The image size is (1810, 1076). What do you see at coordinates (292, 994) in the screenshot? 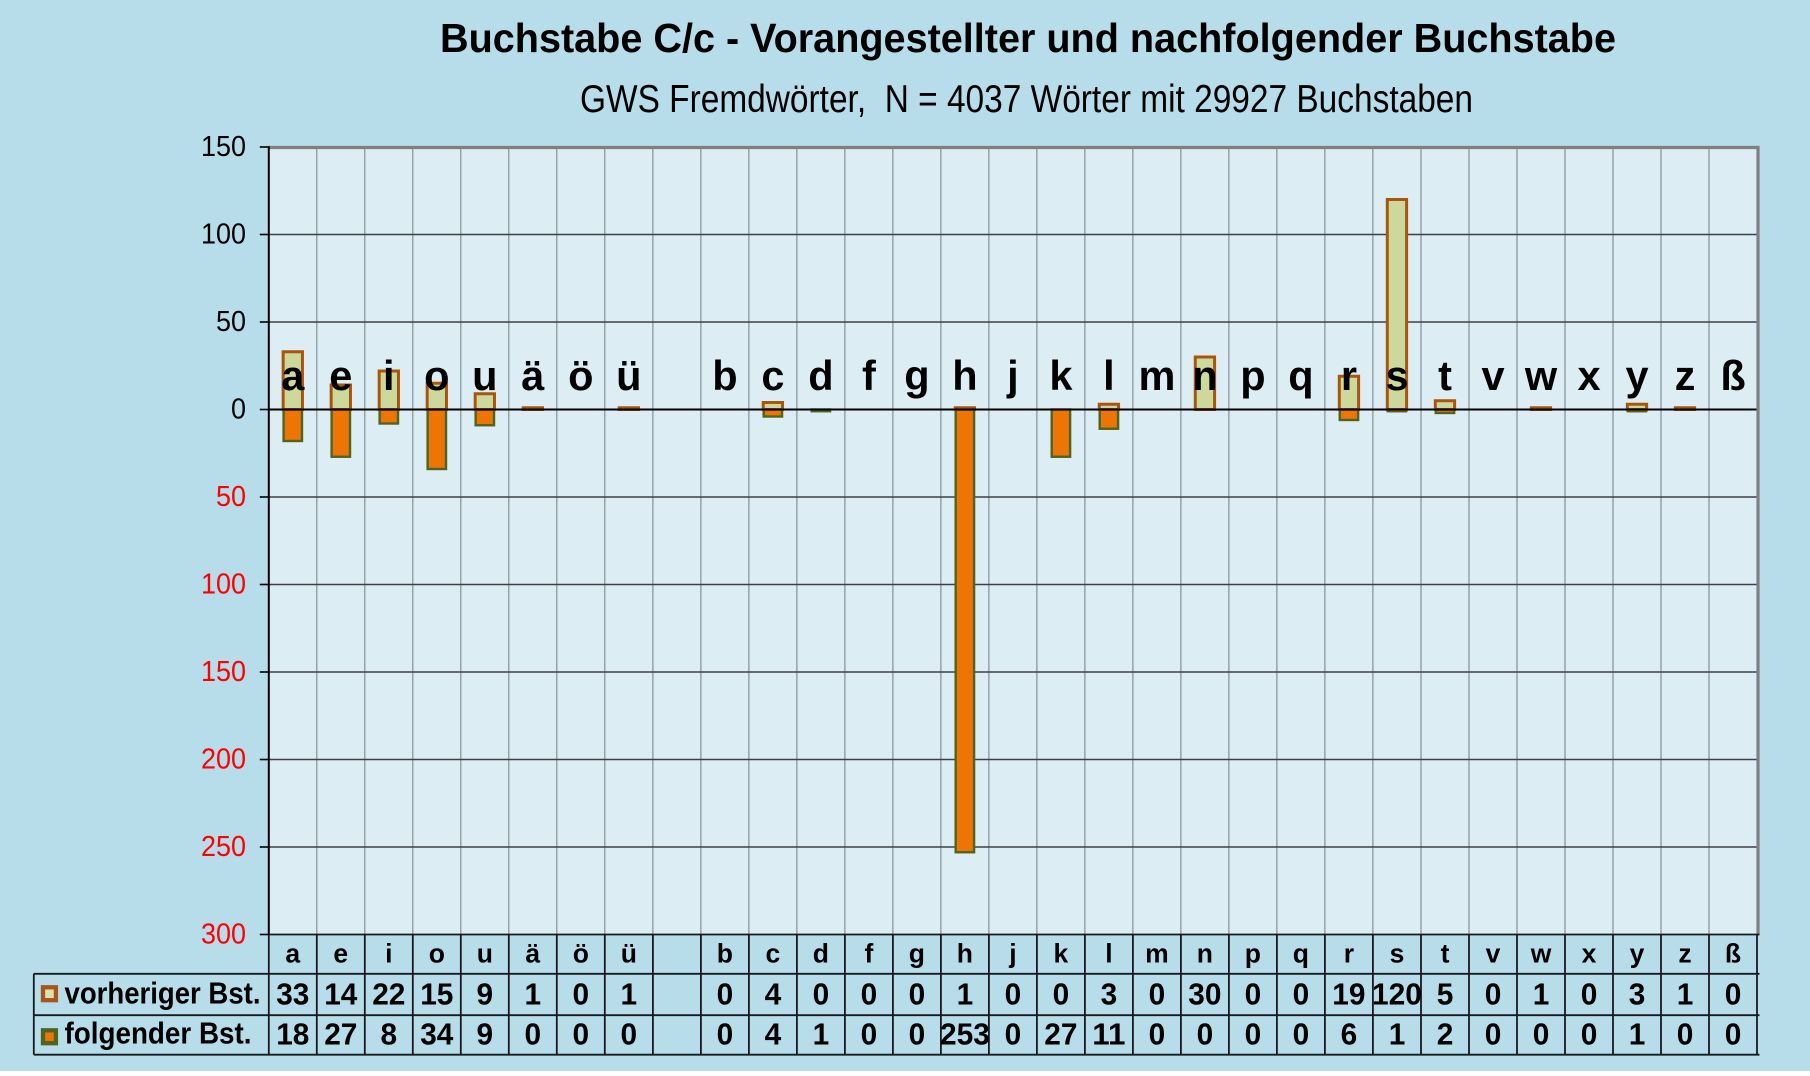
I see `svg-text: 33` at bounding box center [292, 994].